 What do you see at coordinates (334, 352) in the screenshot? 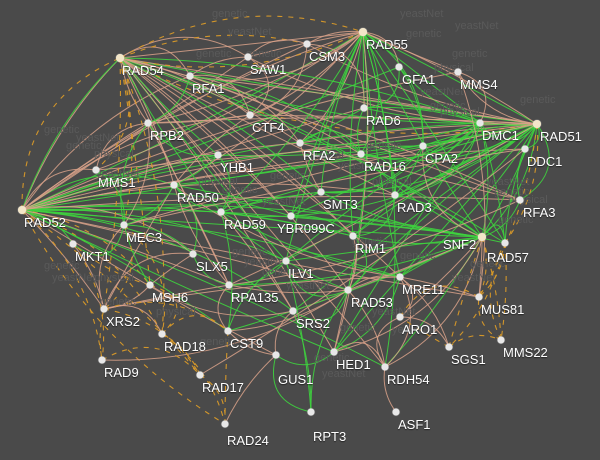
I see `graph-node-hed1` at bounding box center [334, 352].